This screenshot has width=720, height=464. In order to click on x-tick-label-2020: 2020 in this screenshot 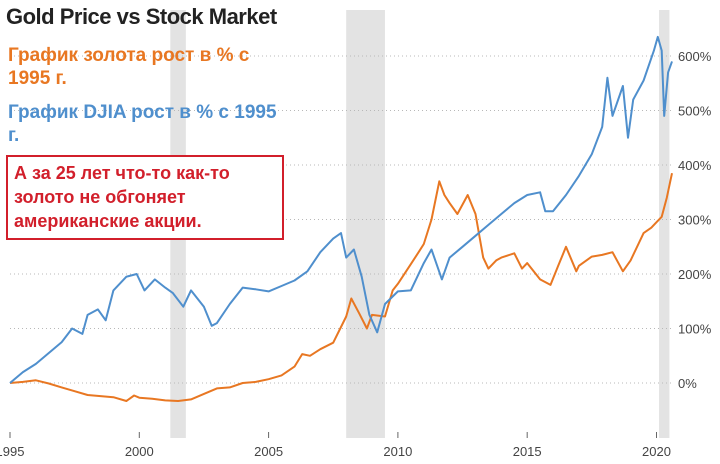, I will do `click(656, 451)`.